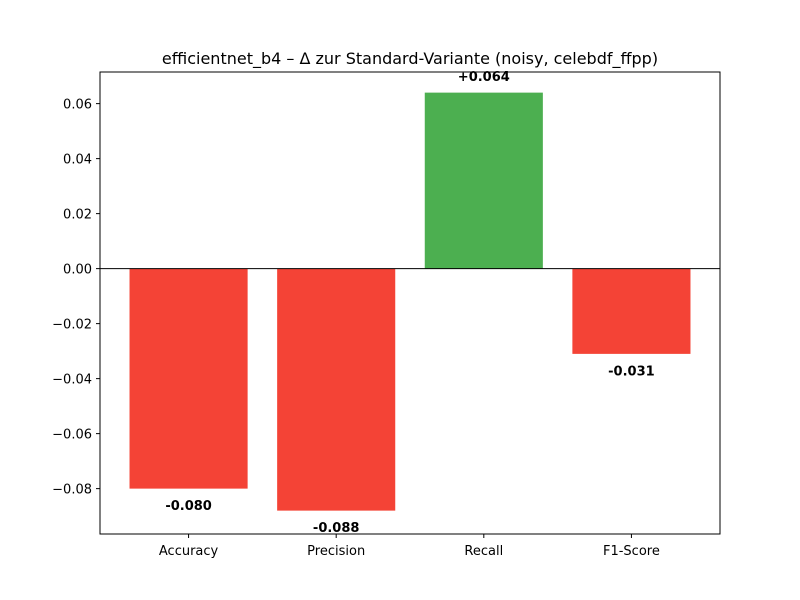 This screenshot has height=600, width=800. I want to click on data-label-accuracy: -0.080, so click(188, 506).